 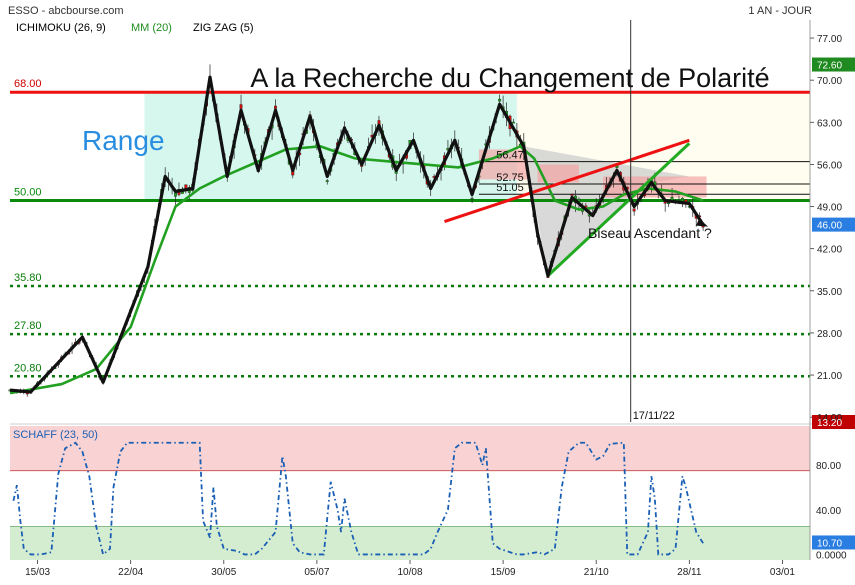 What do you see at coordinates (829, 81) in the screenshot?
I see `y-tick-label: 70.00` at bounding box center [829, 81].